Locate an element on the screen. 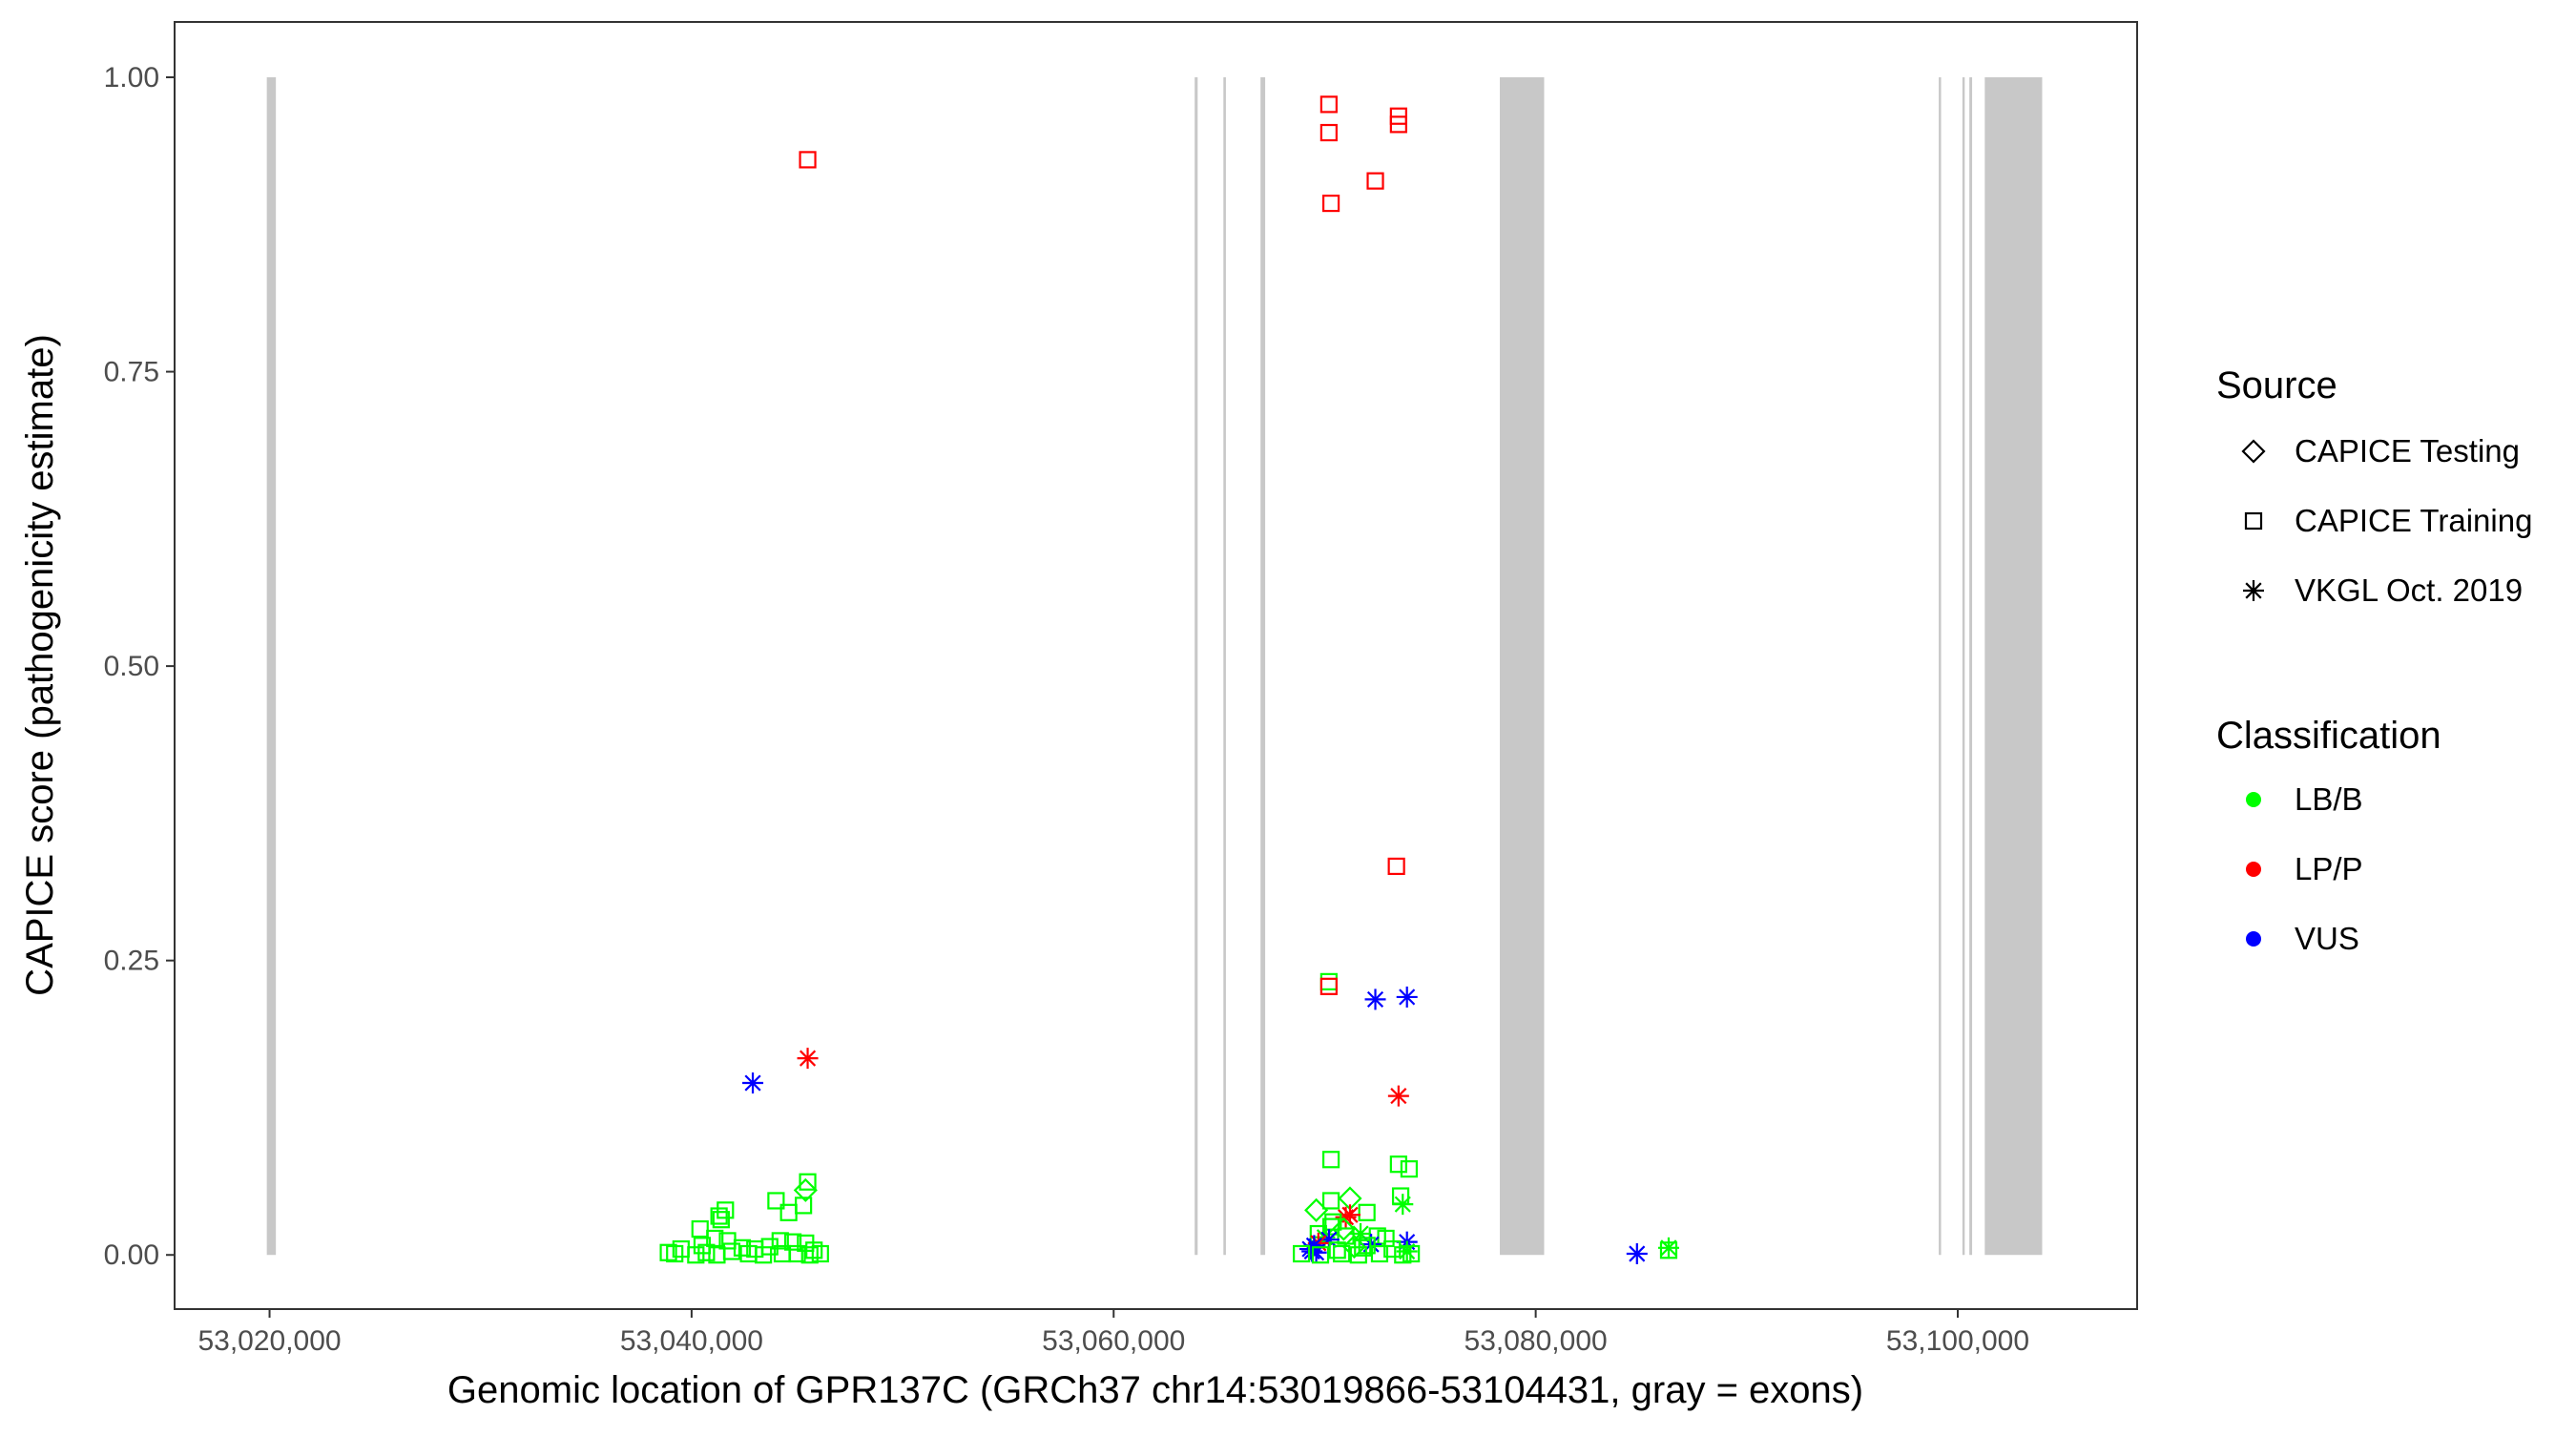 The width and height of the screenshot is (2576, 1436). legend-key-asterisk is located at coordinates (2253, 590).